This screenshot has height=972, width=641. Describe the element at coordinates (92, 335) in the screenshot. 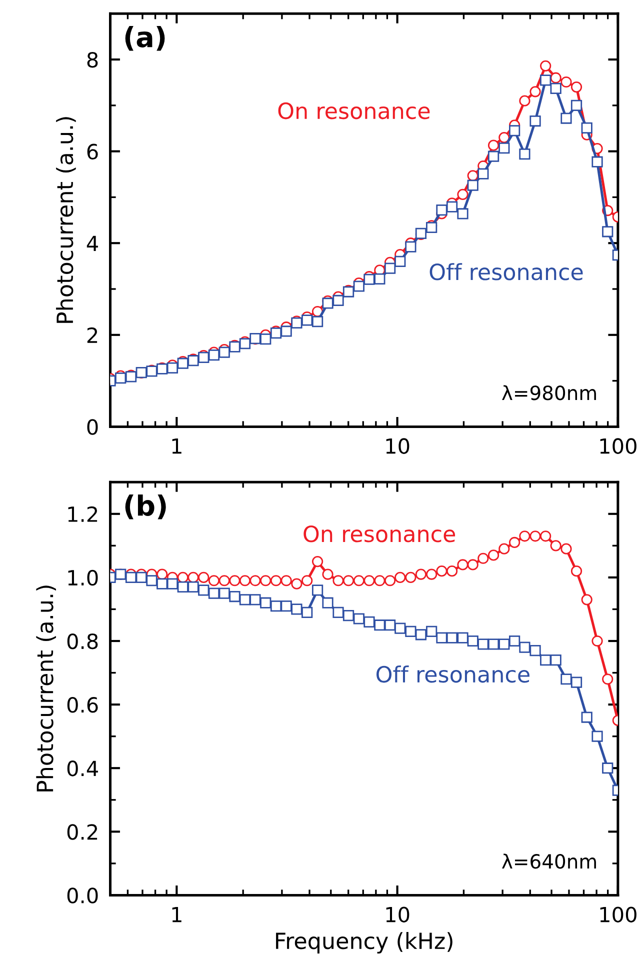

I see `y-tick-label: 2` at that location.